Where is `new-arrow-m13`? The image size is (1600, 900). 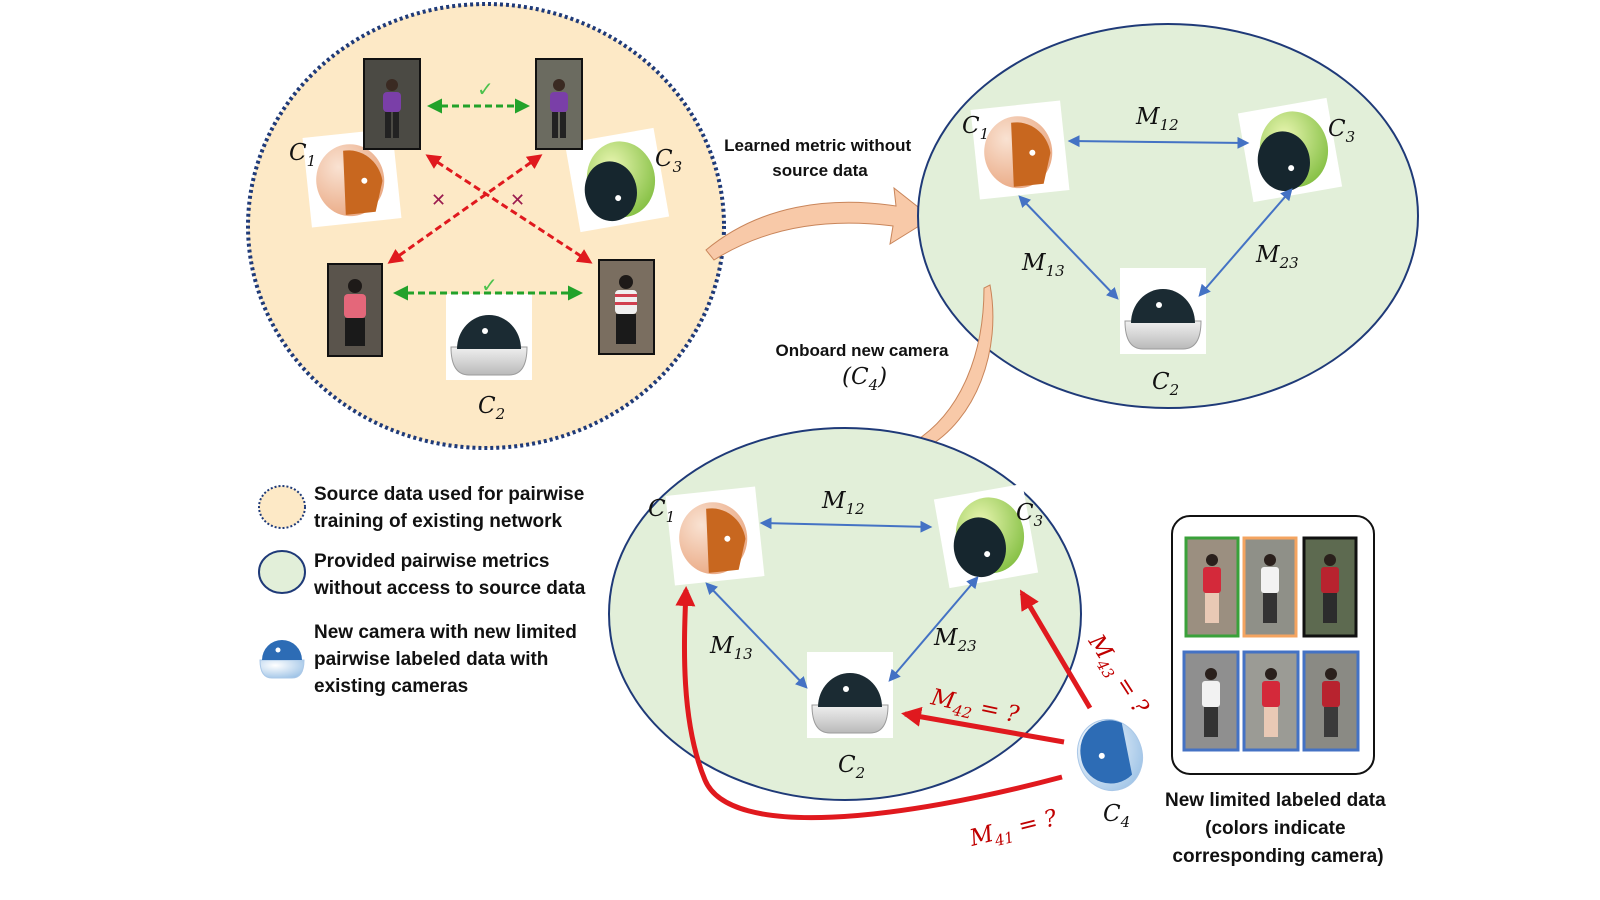
new-arrow-m13 is located at coordinates (756, 635).